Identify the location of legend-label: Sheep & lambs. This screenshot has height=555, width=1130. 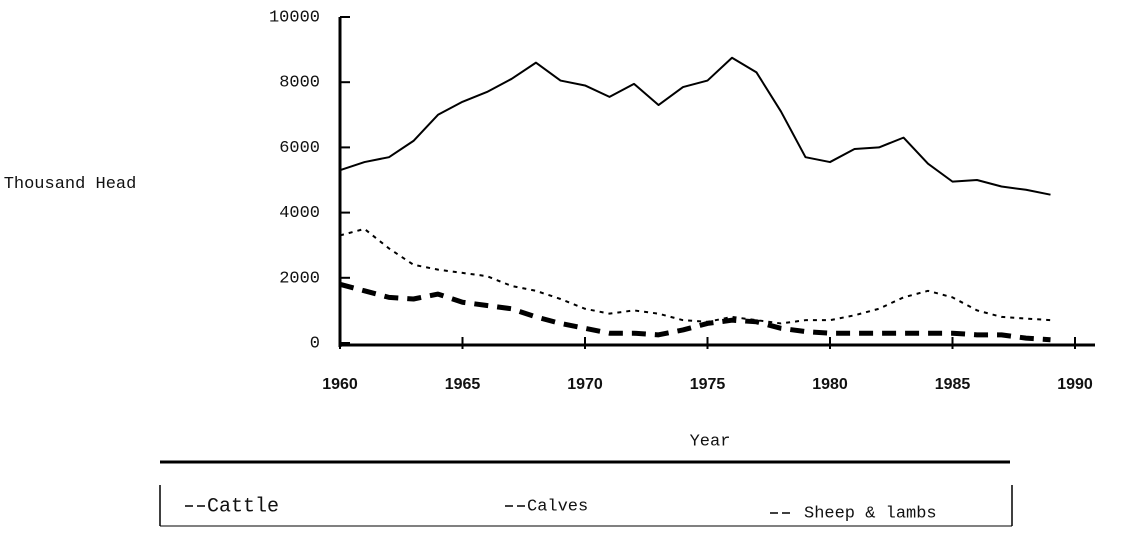
(870, 513).